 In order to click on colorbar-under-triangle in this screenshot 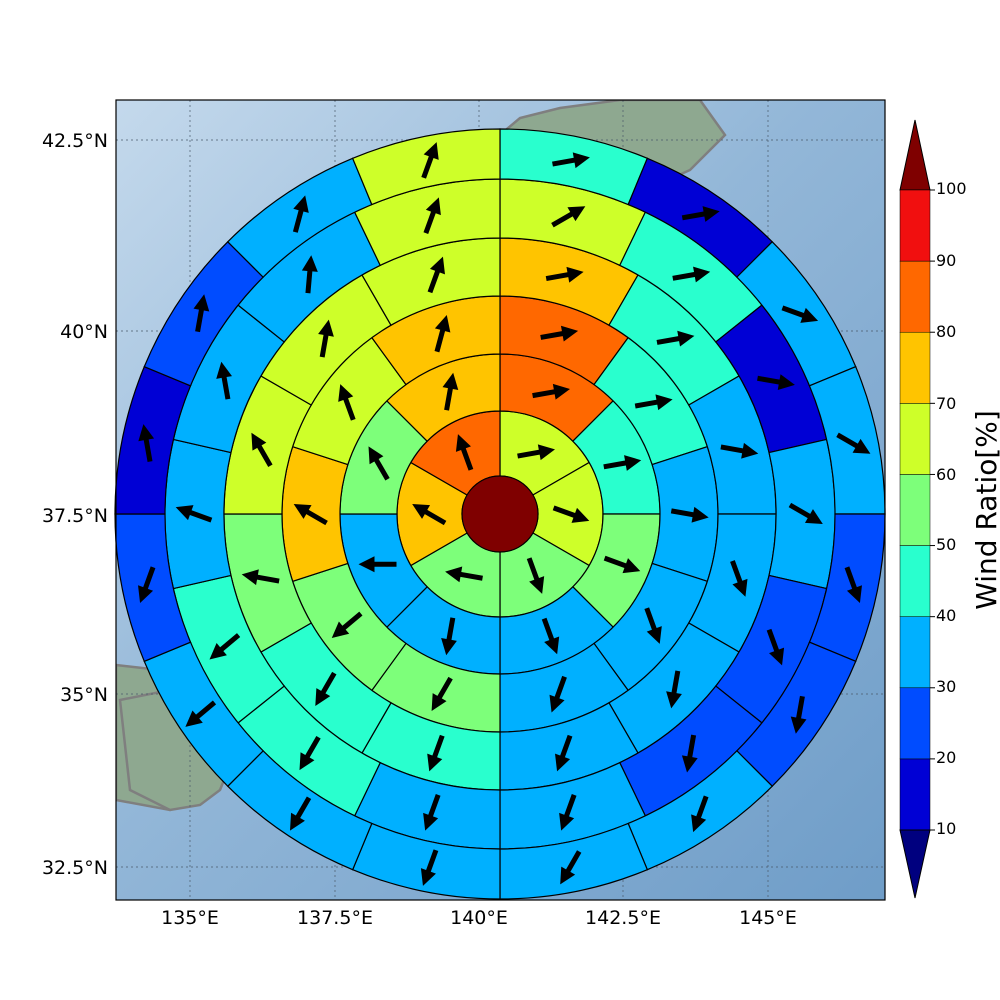, I will do `click(915, 864)`.